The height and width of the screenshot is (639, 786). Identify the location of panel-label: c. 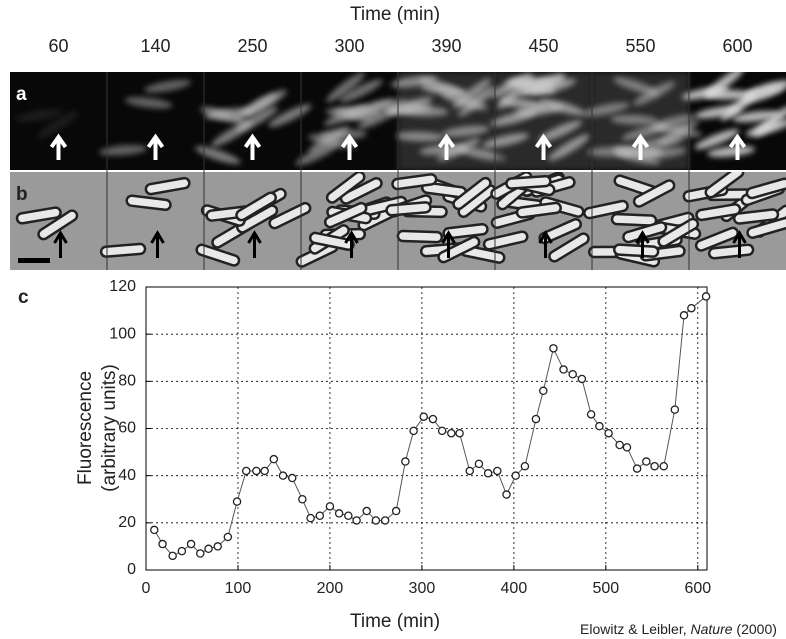
(23, 297).